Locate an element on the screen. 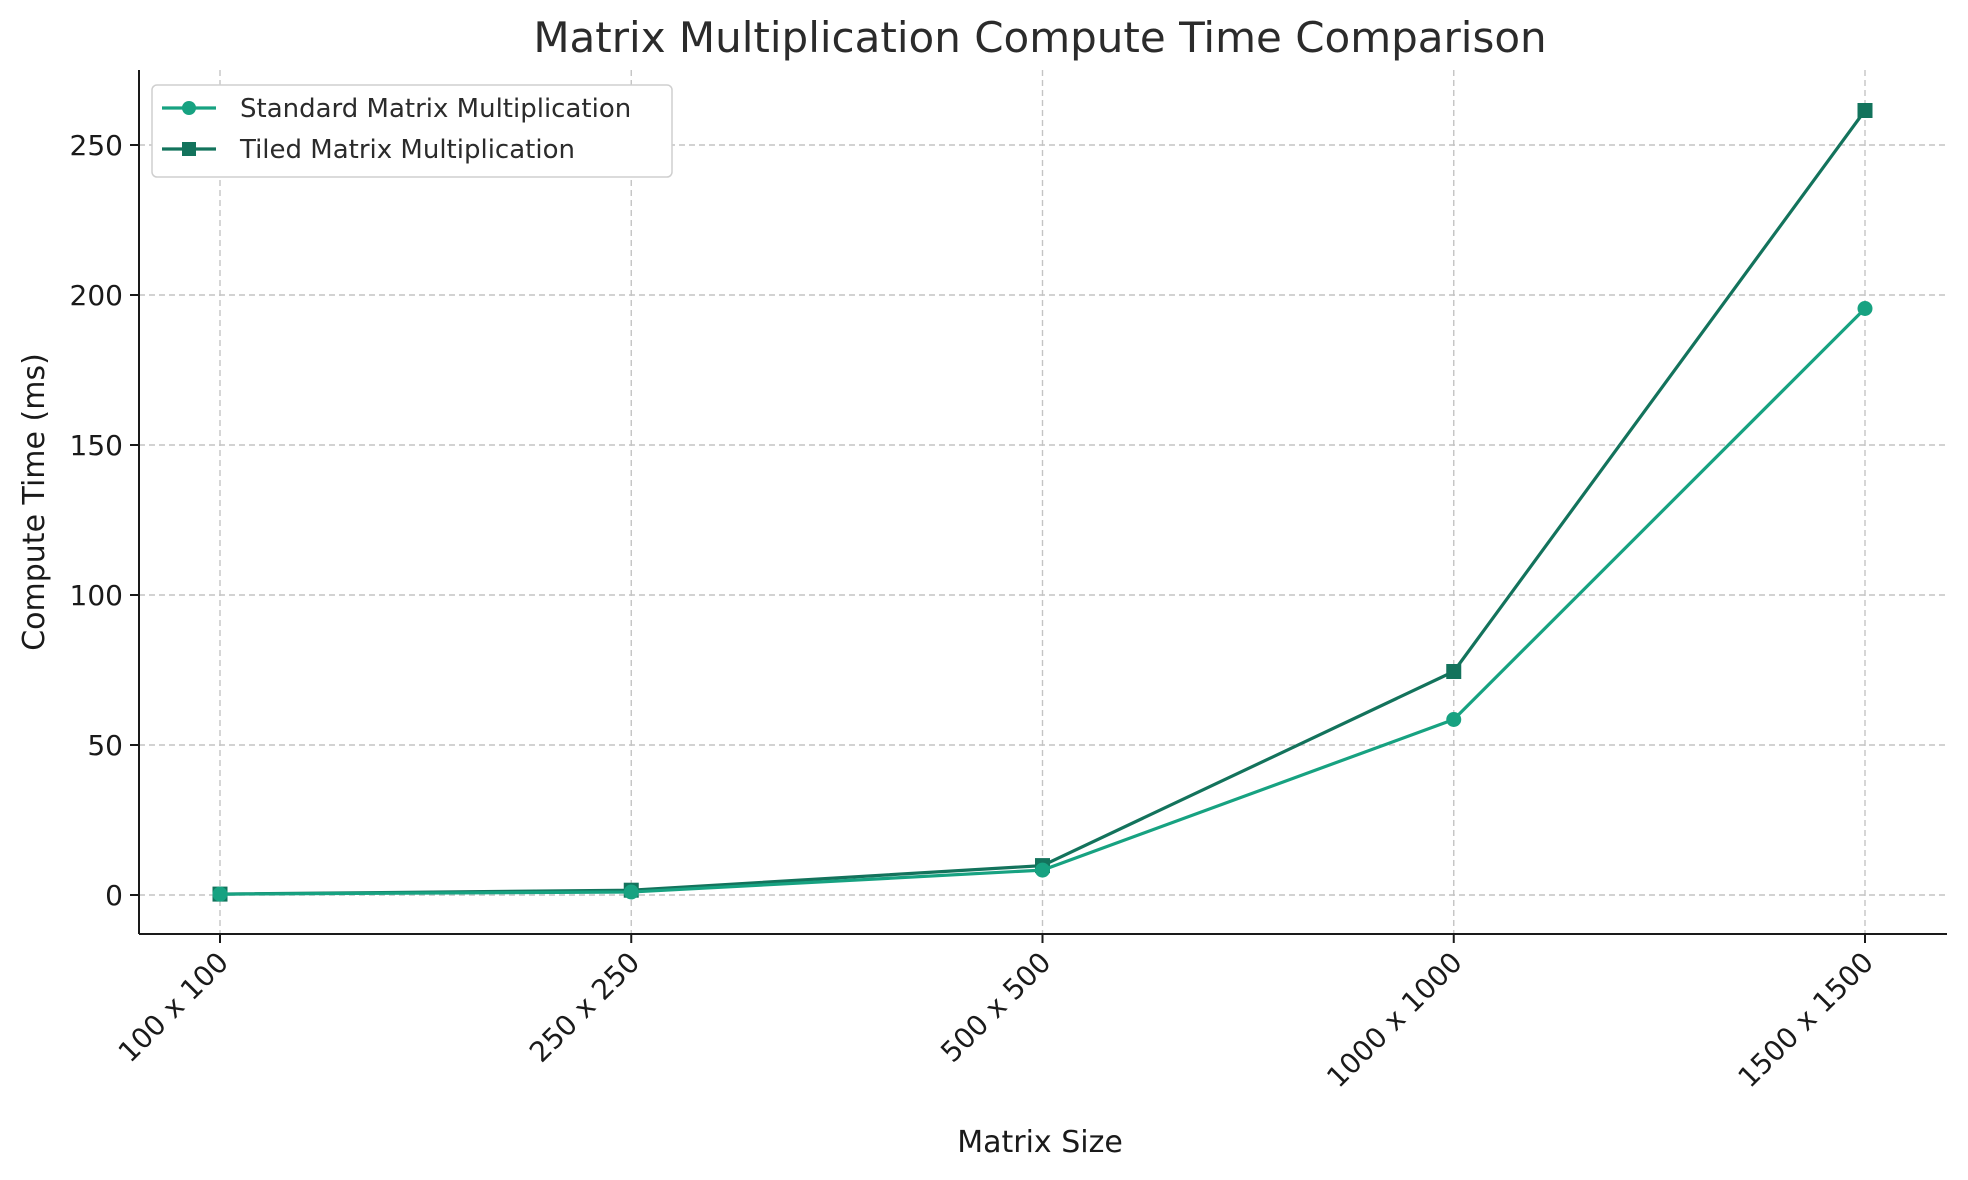 This screenshot has height=1180, width=1968. legend-item: Standard Matrix Multiplication is located at coordinates (396, 109).